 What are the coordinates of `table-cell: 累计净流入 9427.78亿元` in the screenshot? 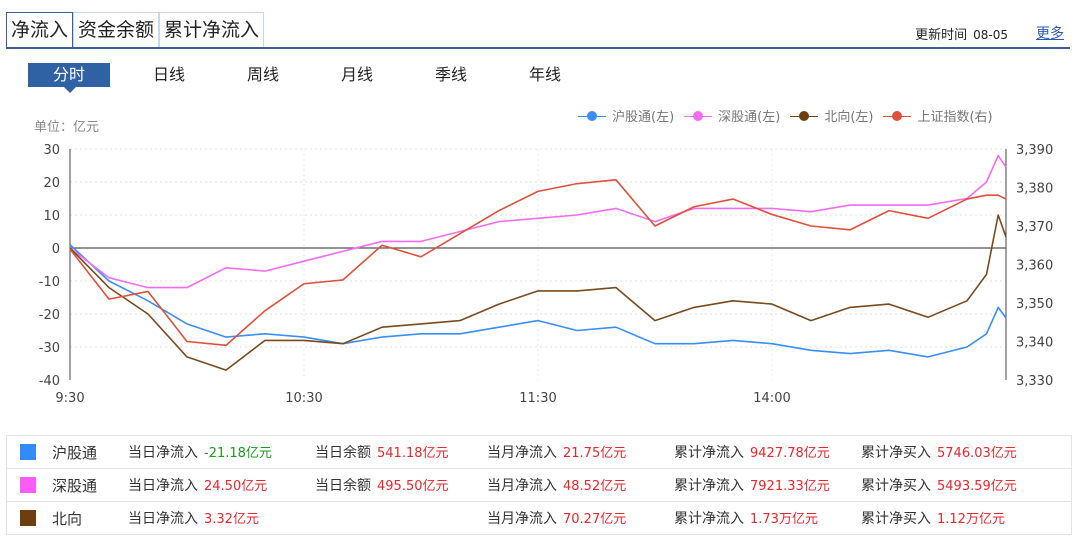 It's located at (767, 452).